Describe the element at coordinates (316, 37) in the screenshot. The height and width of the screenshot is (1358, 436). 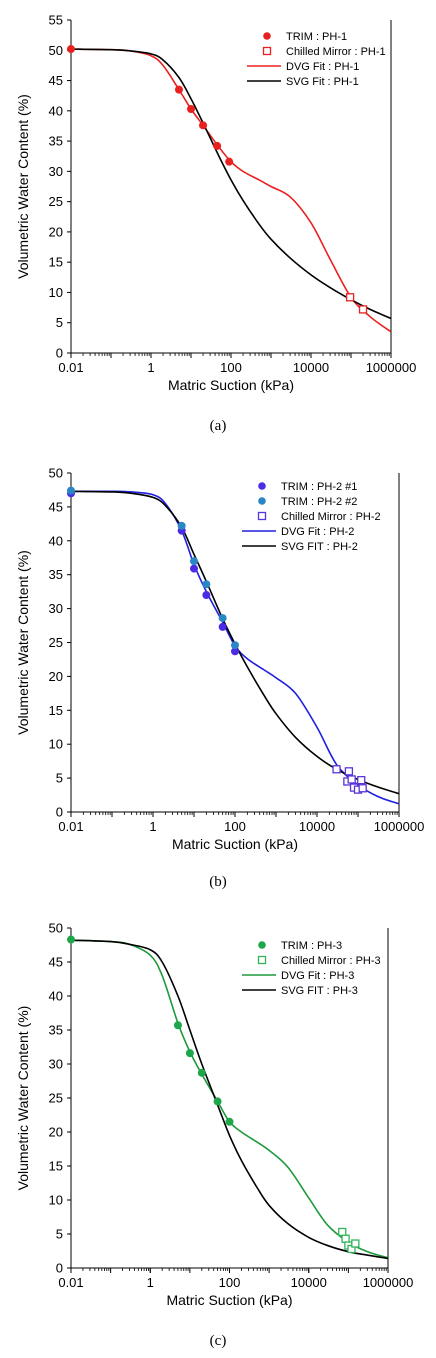
I see `legend-label: TRIM : PH-1` at that location.